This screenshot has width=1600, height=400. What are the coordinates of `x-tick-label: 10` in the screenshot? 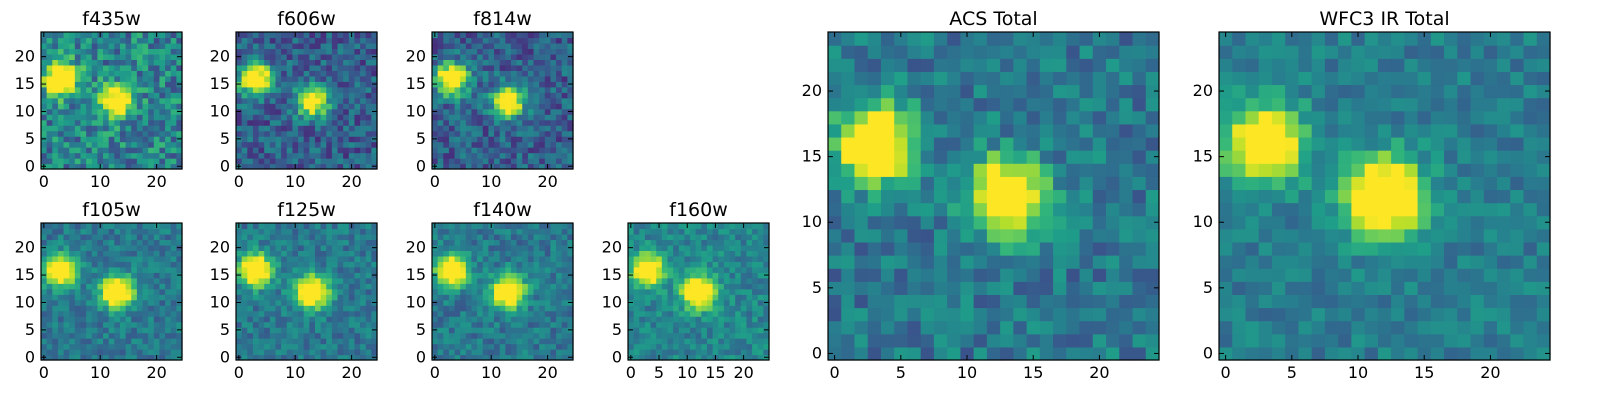 It's located at (295, 372).